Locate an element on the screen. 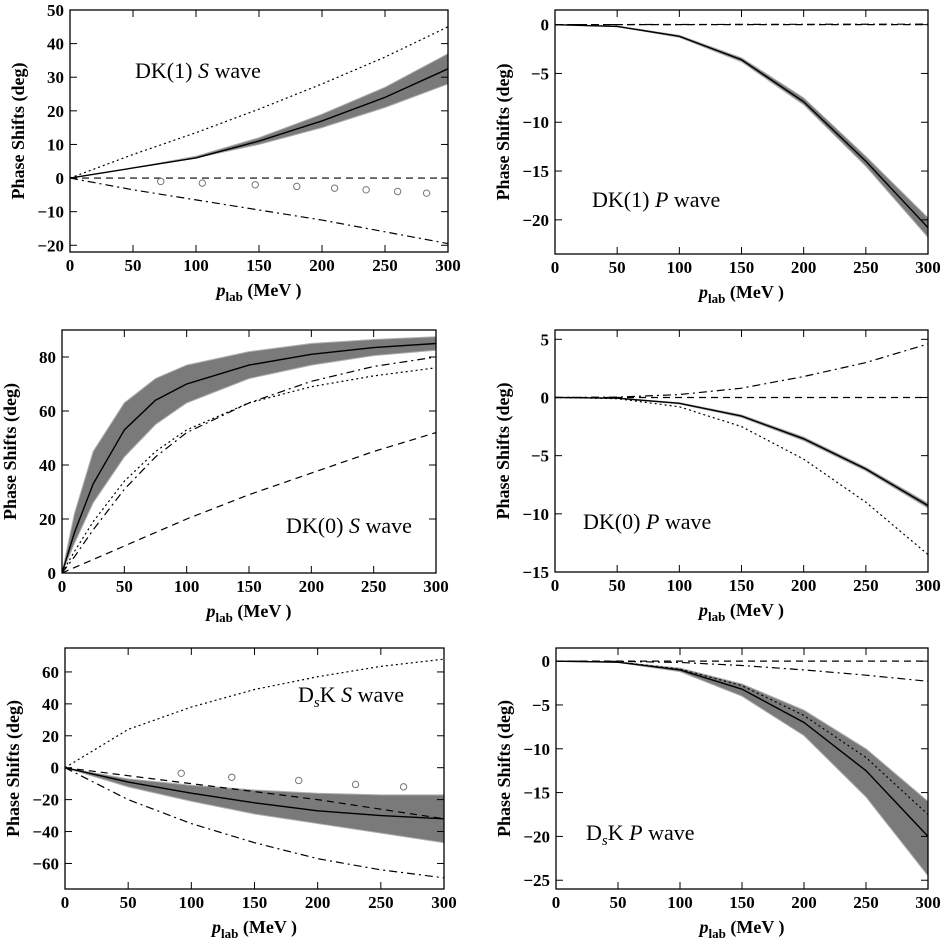 The height and width of the screenshot is (951, 945). y-tick-label: −40 is located at coordinates (45, 832).